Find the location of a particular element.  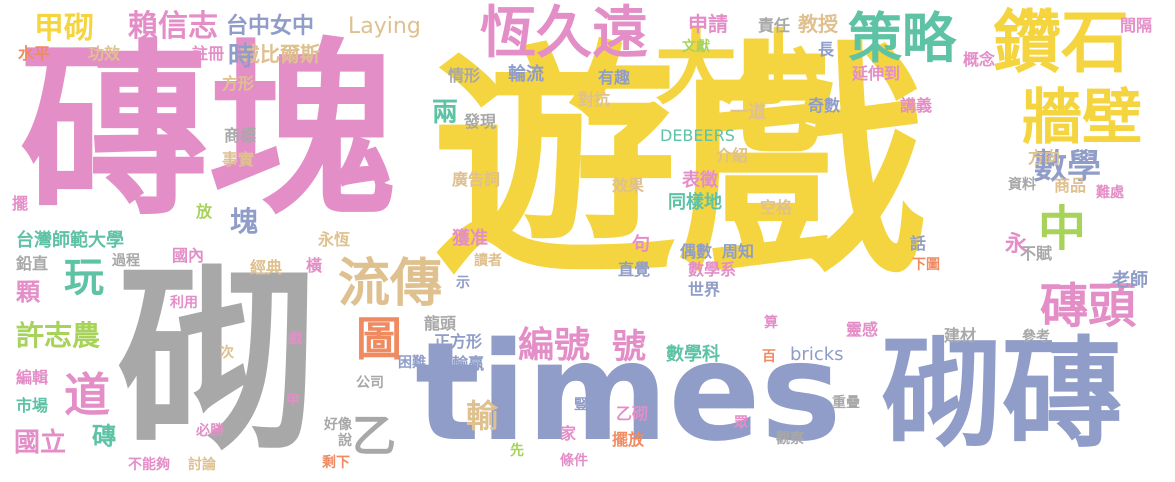

word-yong: 永 is located at coordinates (1016, 244).